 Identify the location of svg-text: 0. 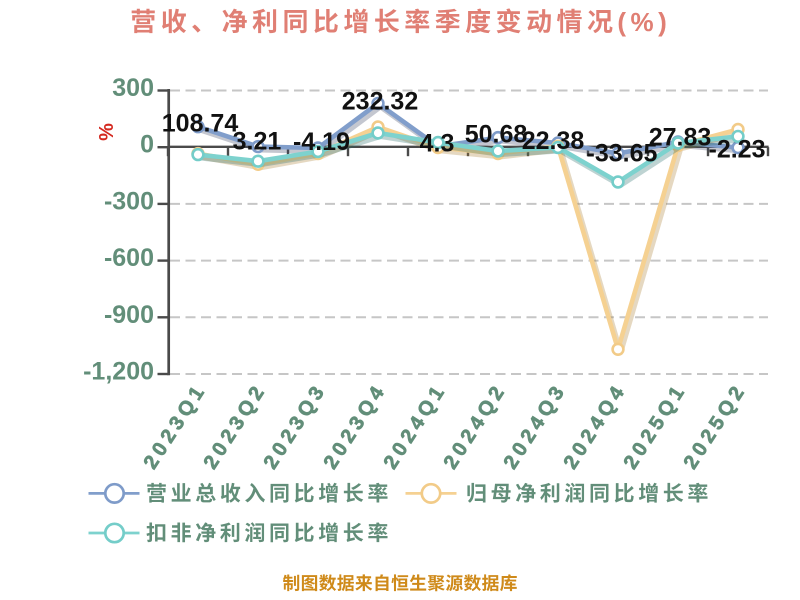
(147, 145).